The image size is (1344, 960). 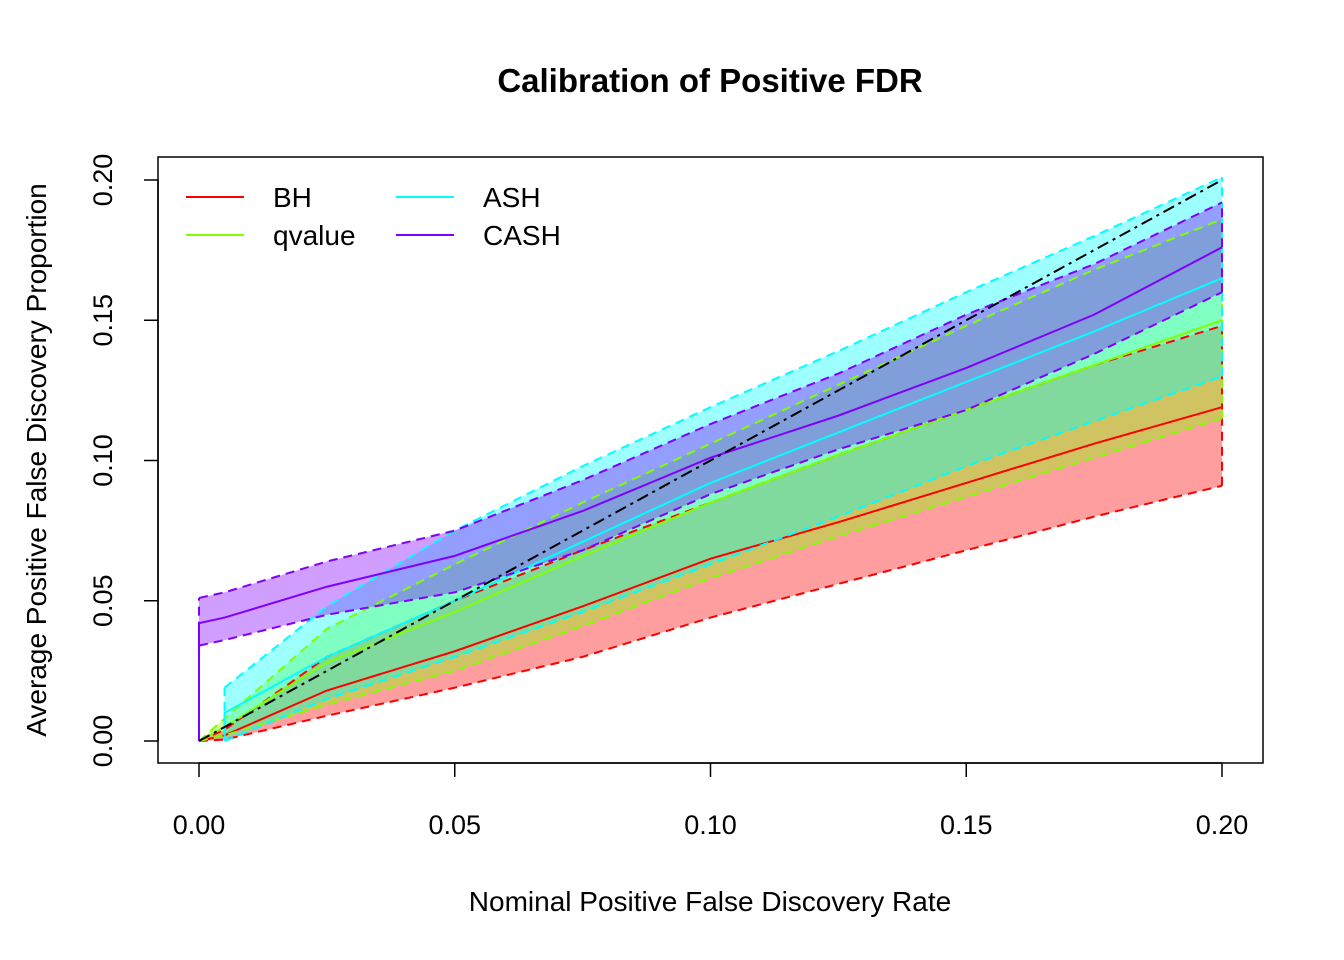 What do you see at coordinates (103, 460) in the screenshot?
I see `y-tick-label: 0.10` at bounding box center [103, 460].